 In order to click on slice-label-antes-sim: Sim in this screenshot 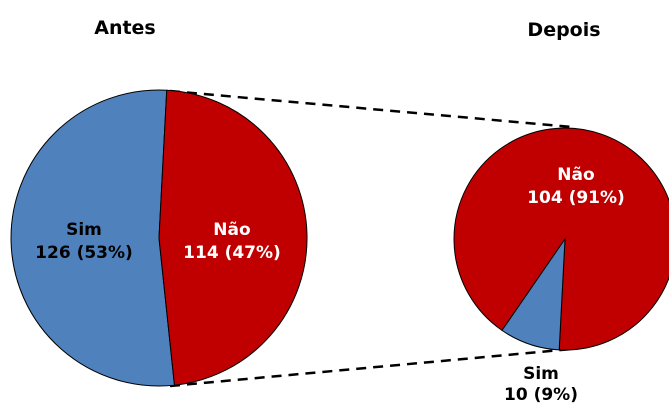, I will do `click(84, 230)`.